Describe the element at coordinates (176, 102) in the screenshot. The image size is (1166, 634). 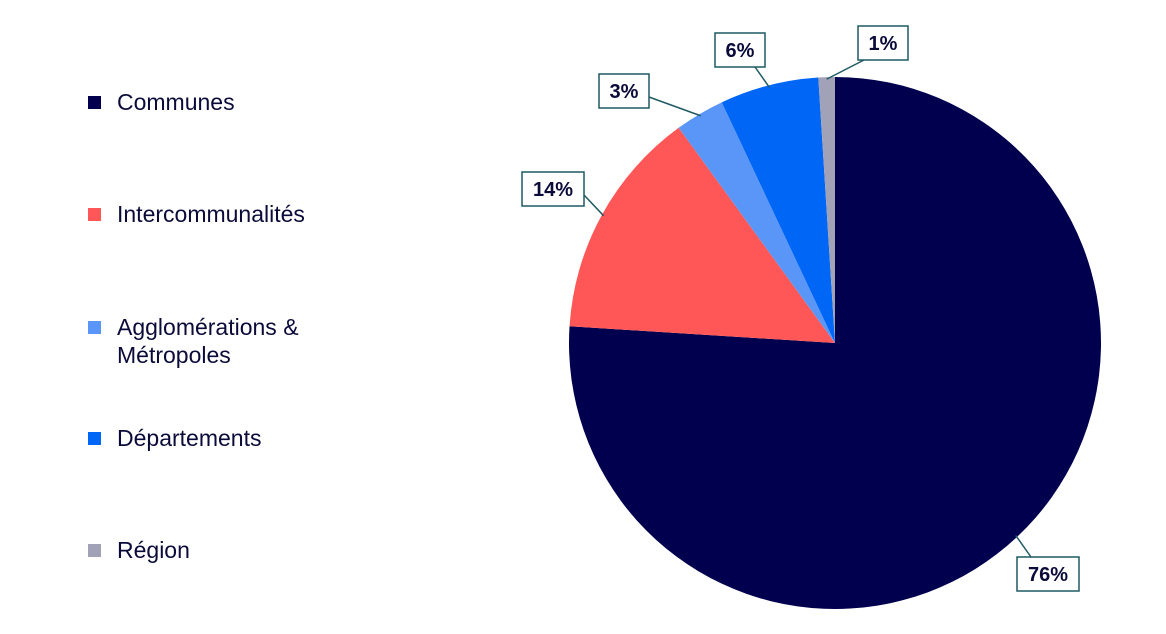
I see `legend-label-communes: Communes` at that location.